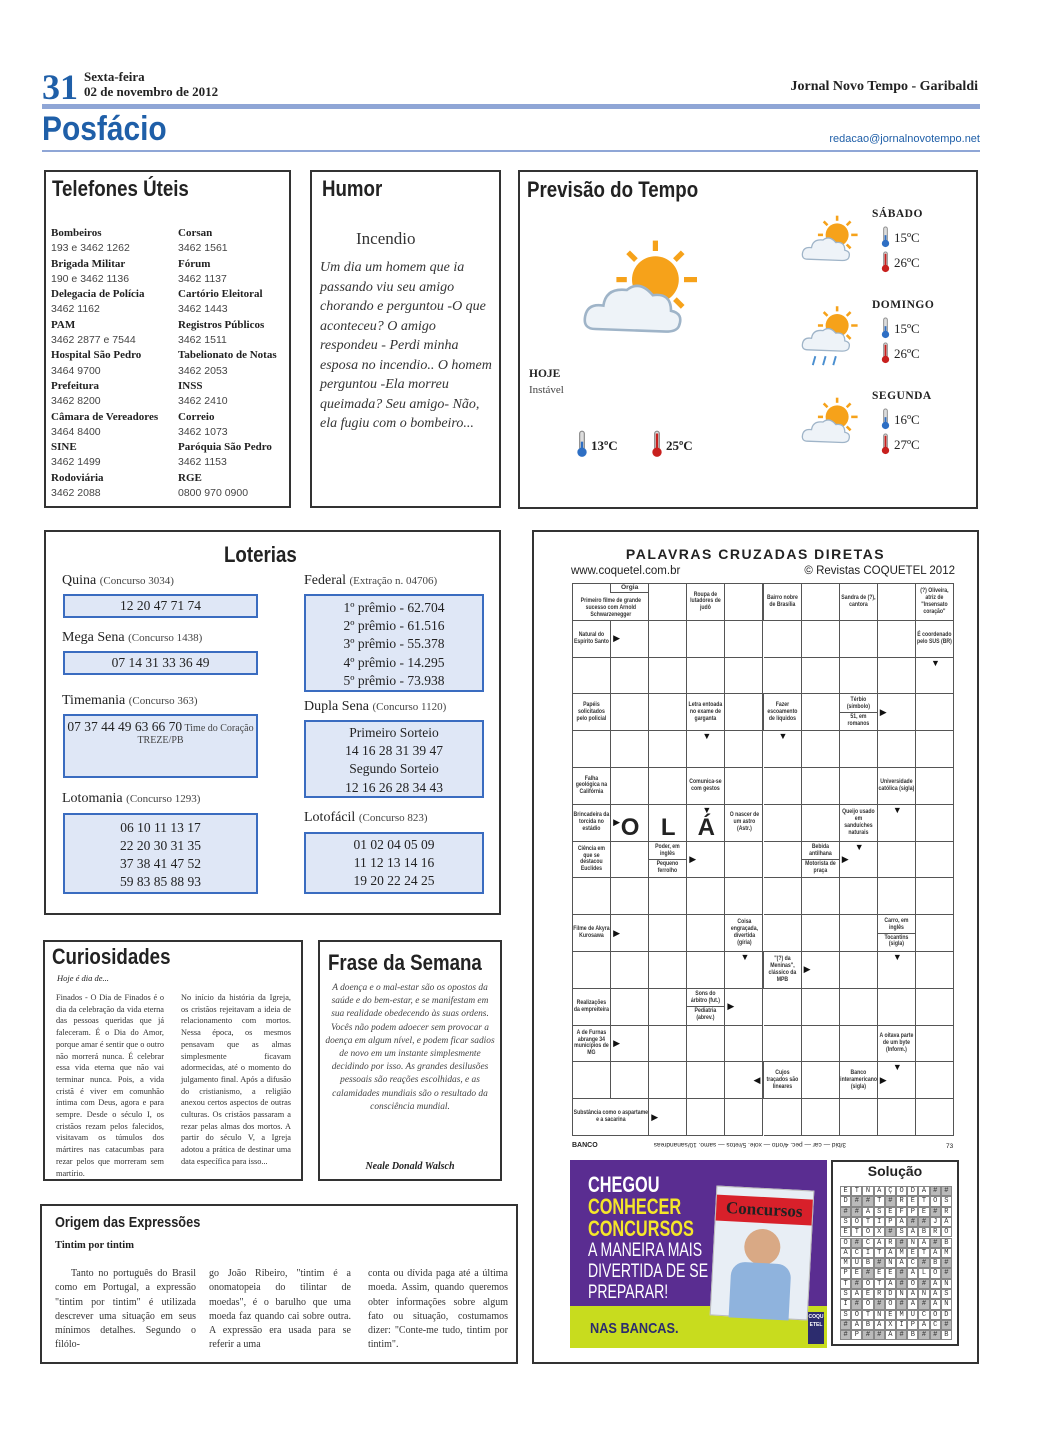  Describe the element at coordinates (757, 1079) in the screenshot. I see `arrow-left-icon: ◀` at that location.